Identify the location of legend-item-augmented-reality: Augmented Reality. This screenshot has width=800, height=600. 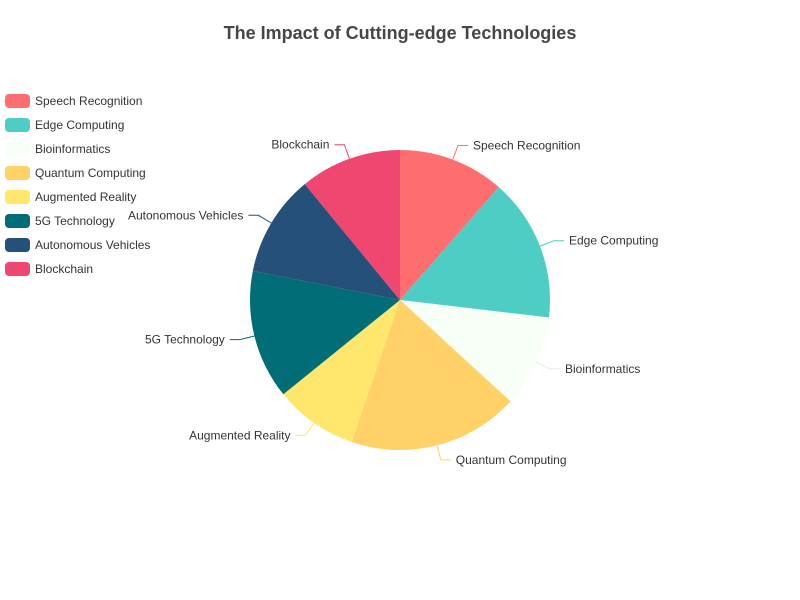
(70, 197).